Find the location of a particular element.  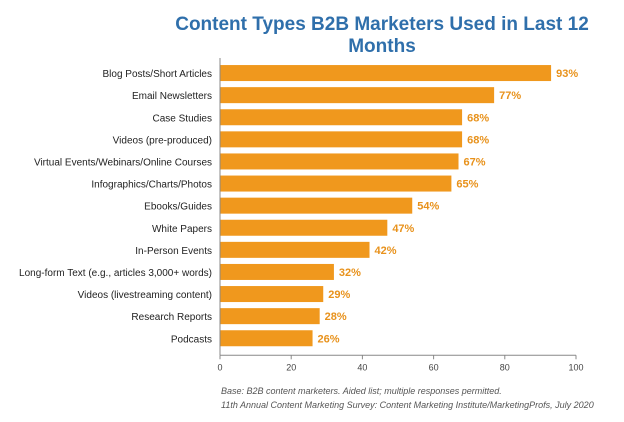

x-tick-label: 20 is located at coordinates (291, 367).